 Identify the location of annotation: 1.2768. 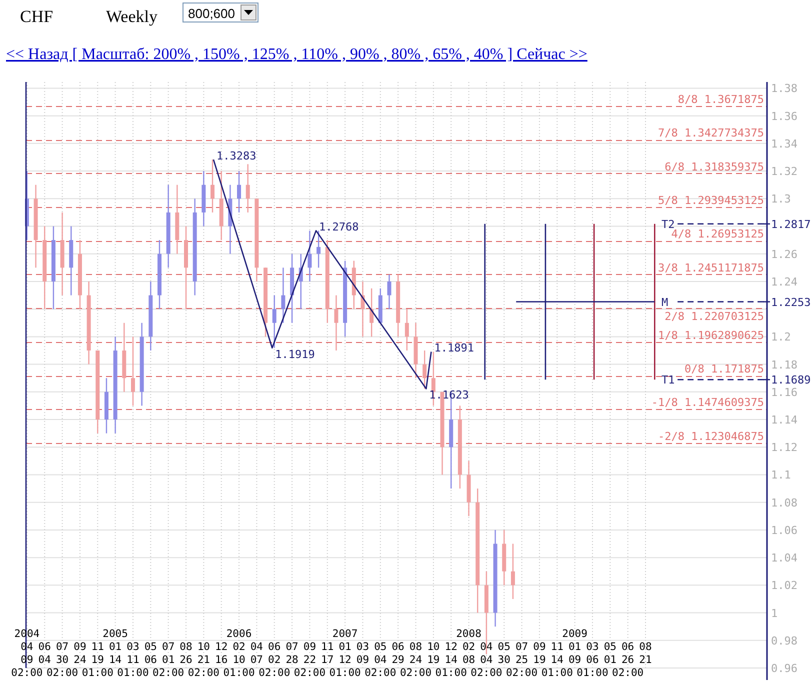
(339, 227).